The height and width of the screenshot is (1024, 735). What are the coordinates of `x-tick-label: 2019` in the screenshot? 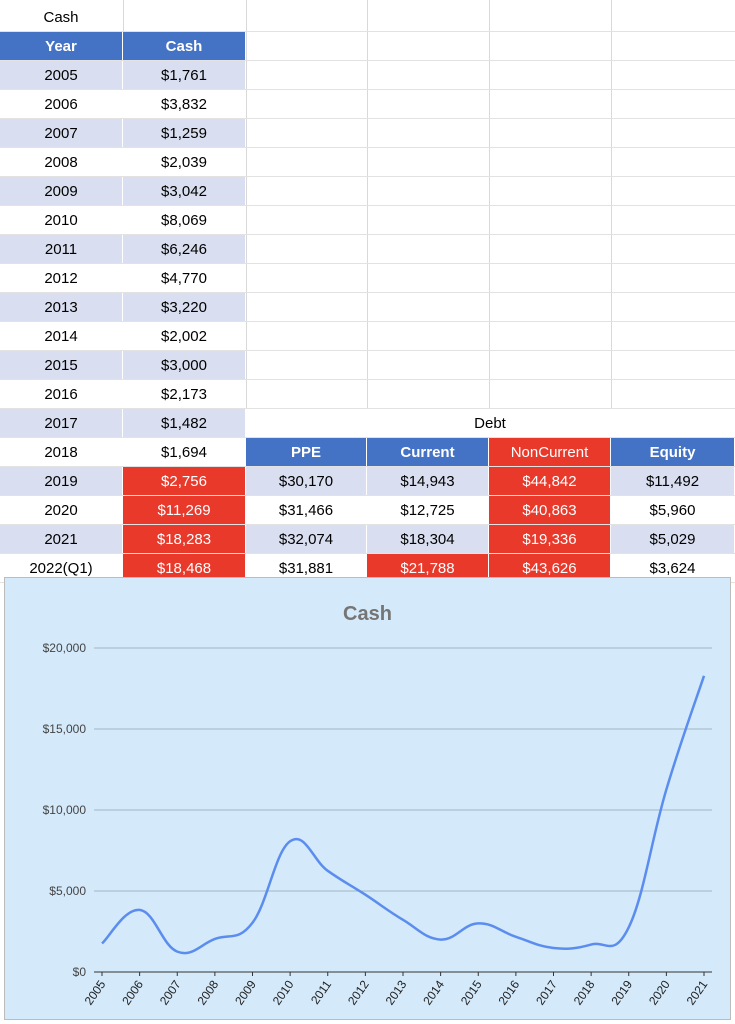 It's located at (621, 992).